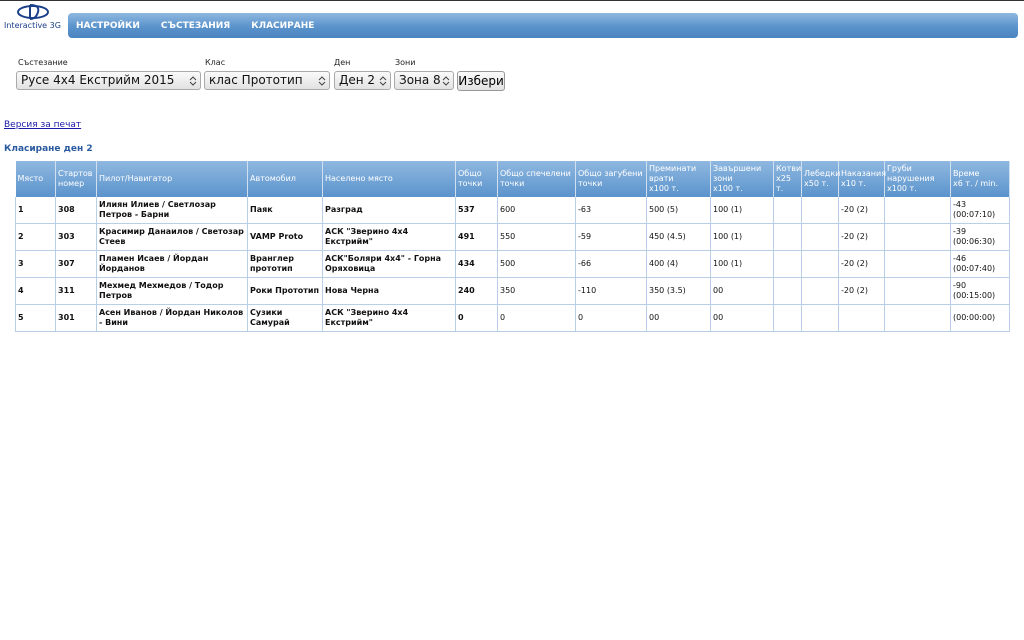 This screenshot has width=1024, height=640. I want to click on column-header: Наказания x10 т., so click(862, 179).